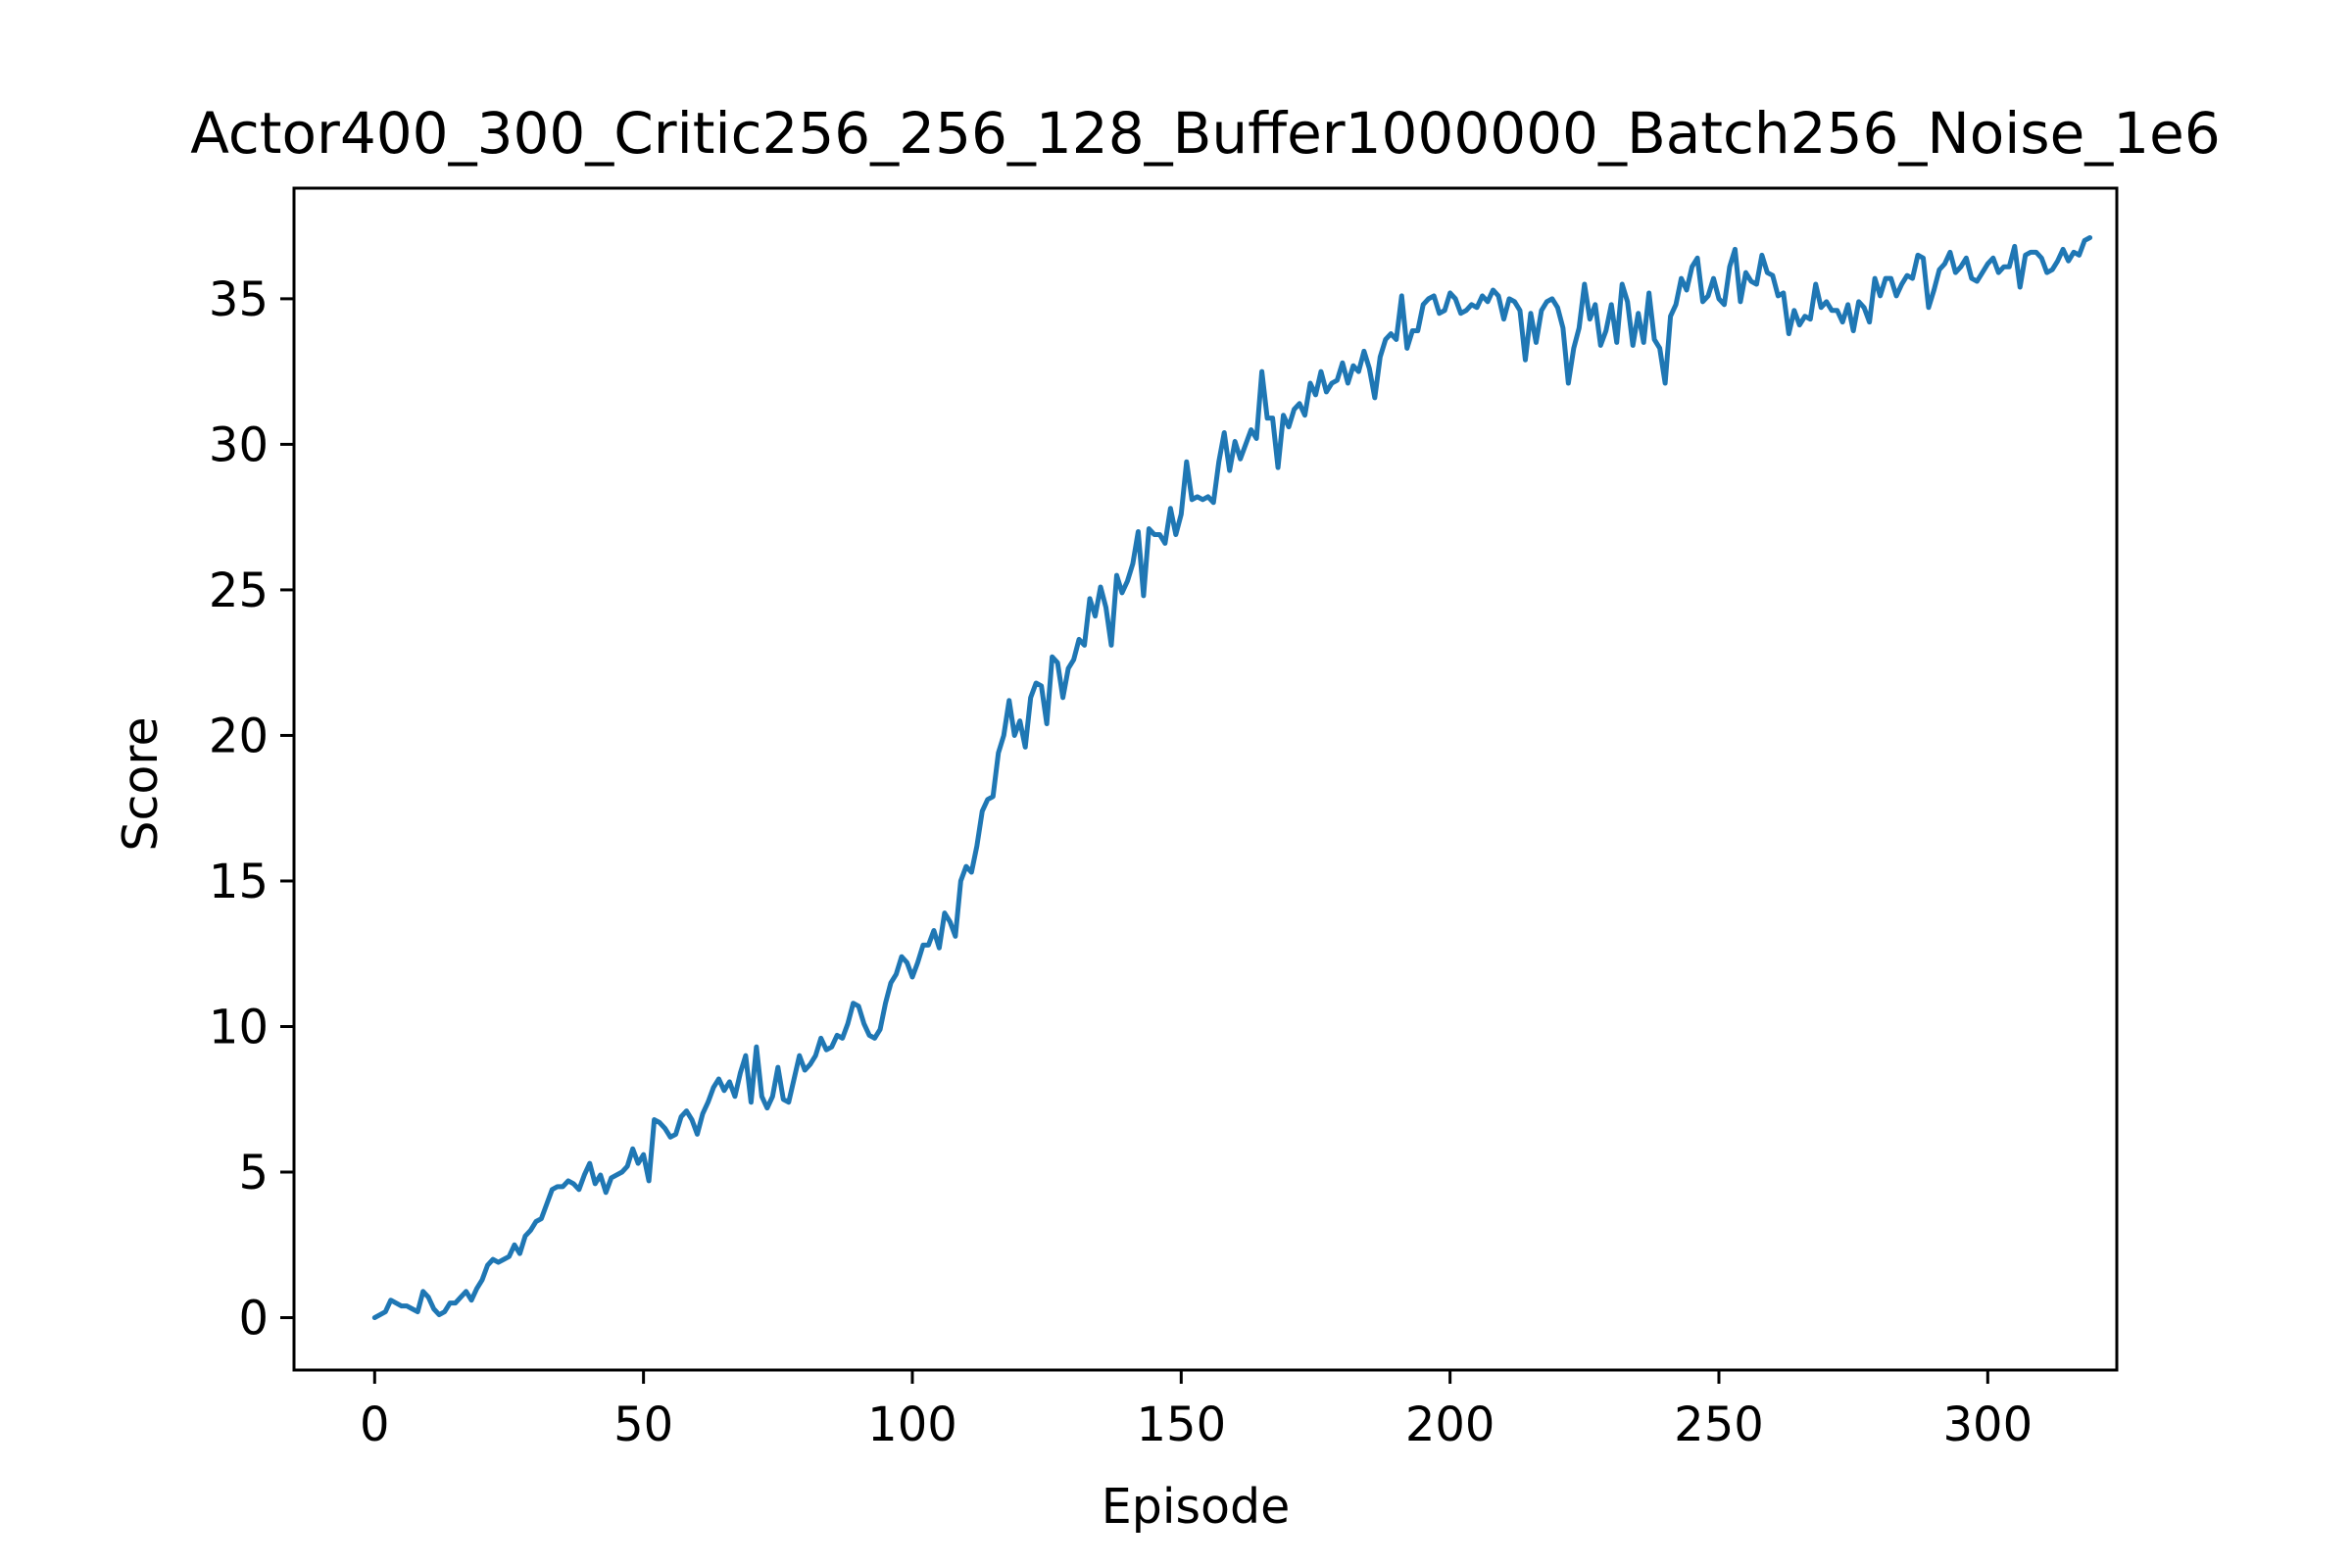 The width and height of the screenshot is (2352, 1568). Describe the element at coordinates (643, 1424) in the screenshot. I see `x-tick-label: 50` at that location.